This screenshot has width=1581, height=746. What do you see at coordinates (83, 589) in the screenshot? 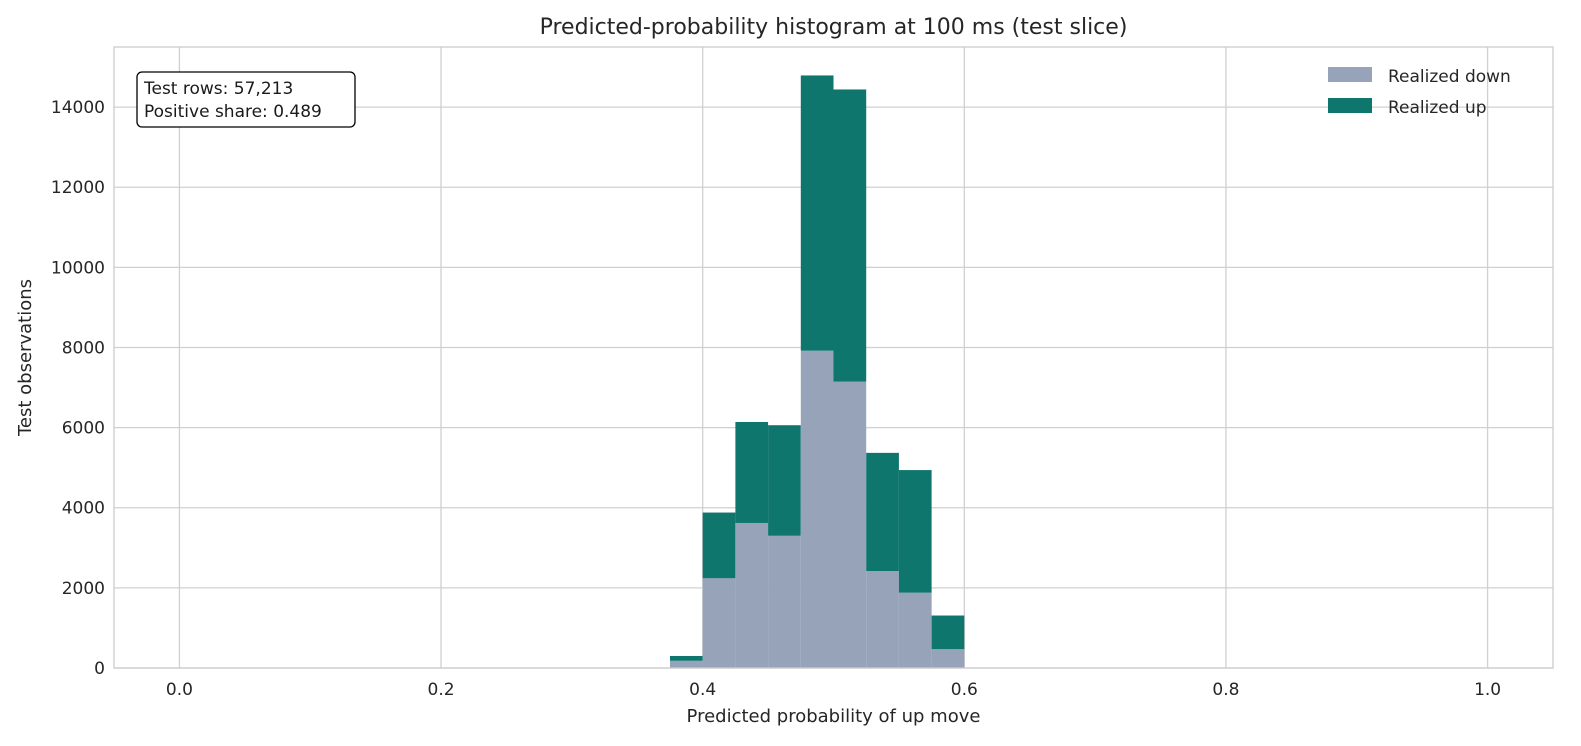
I see `y-tick-label: 2000` at bounding box center [83, 589].